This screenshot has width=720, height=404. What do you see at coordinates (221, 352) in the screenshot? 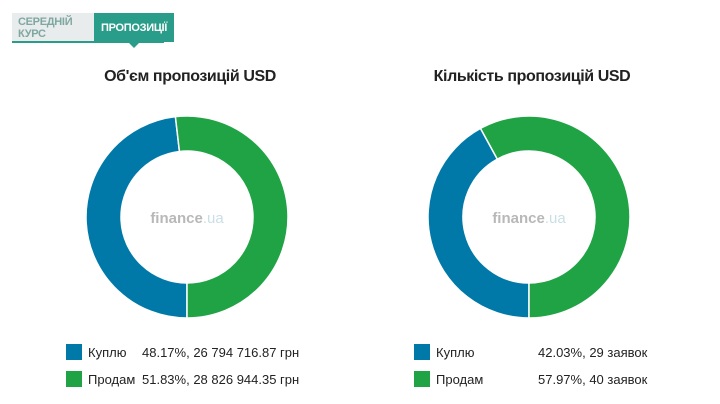
I see `legend-value-buy: 48.17%, 26 794 716.87 грн` at bounding box center [221, 352].